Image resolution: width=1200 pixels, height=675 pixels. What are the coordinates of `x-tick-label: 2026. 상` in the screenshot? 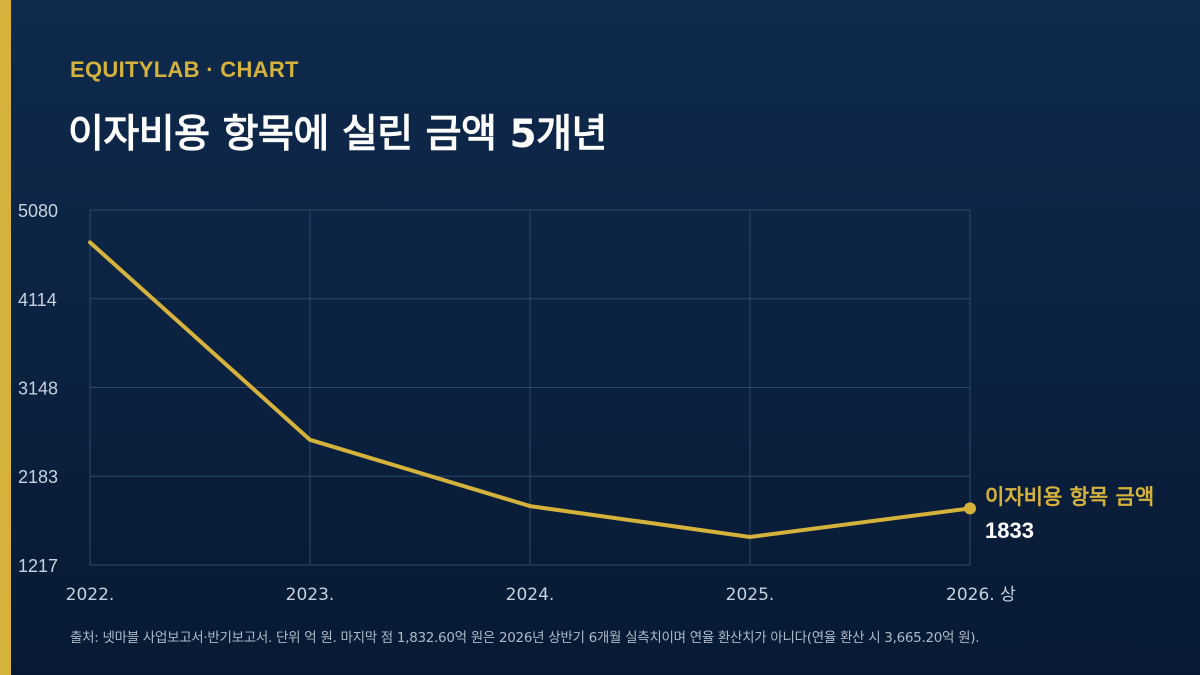 It's located at (981, 595).